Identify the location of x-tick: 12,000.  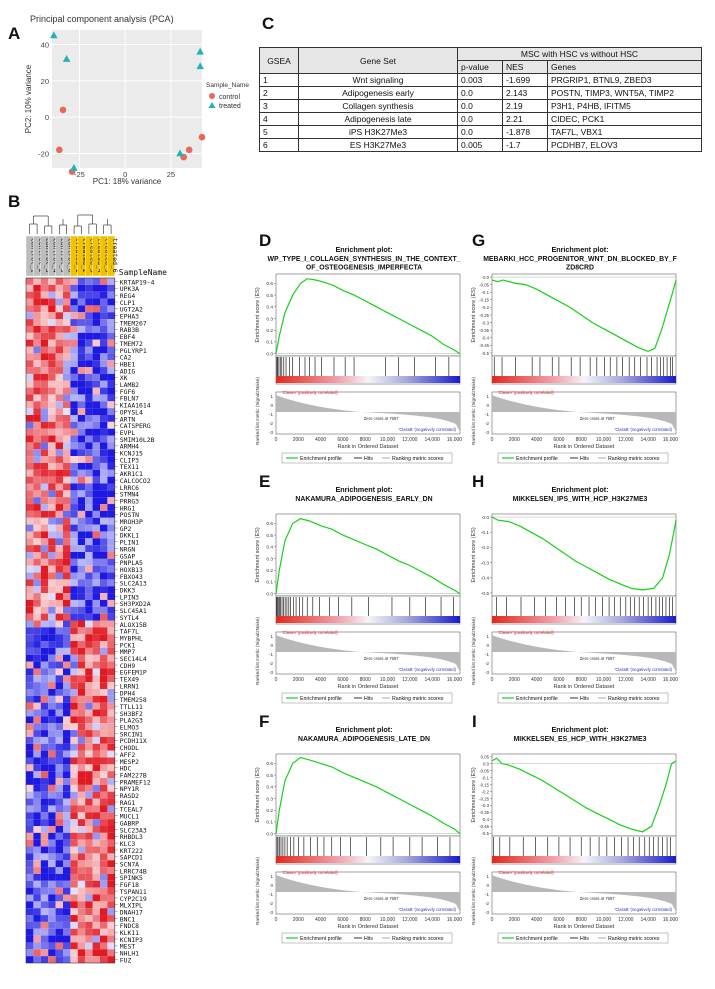
(410, 920).